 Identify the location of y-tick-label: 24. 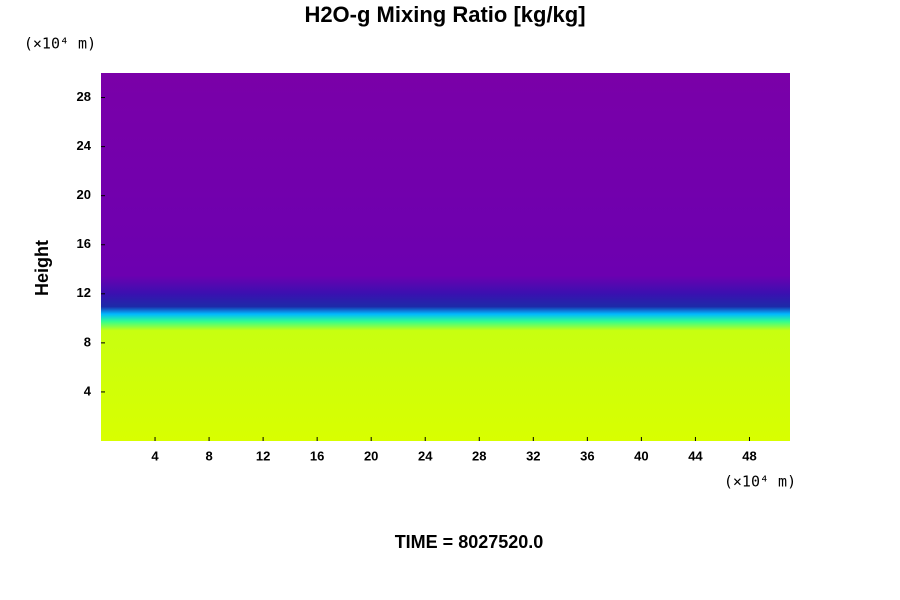
(84, 145).